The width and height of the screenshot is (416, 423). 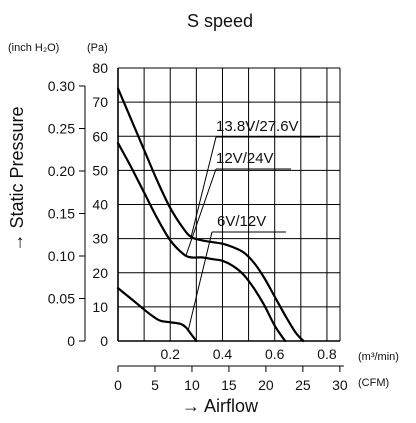 I want to click on y-tick-label-pa: 40, so click(x=100, y=205).